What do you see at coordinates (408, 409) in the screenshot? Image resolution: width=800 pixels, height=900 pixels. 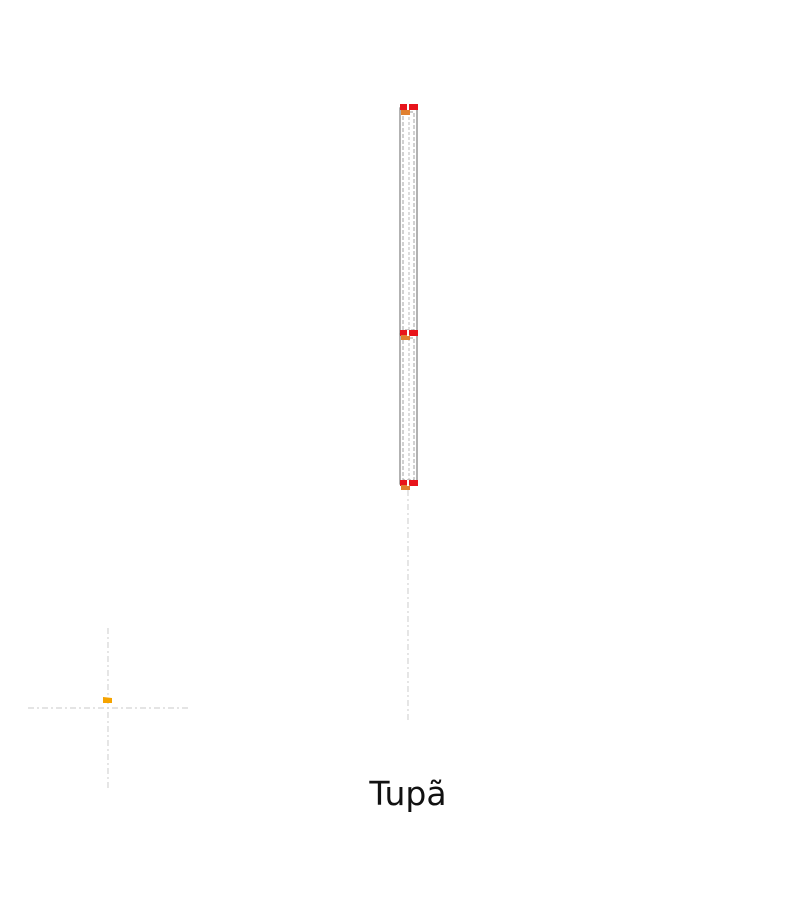 I see `lower-segment-inner` at bounding box center [408, 409].